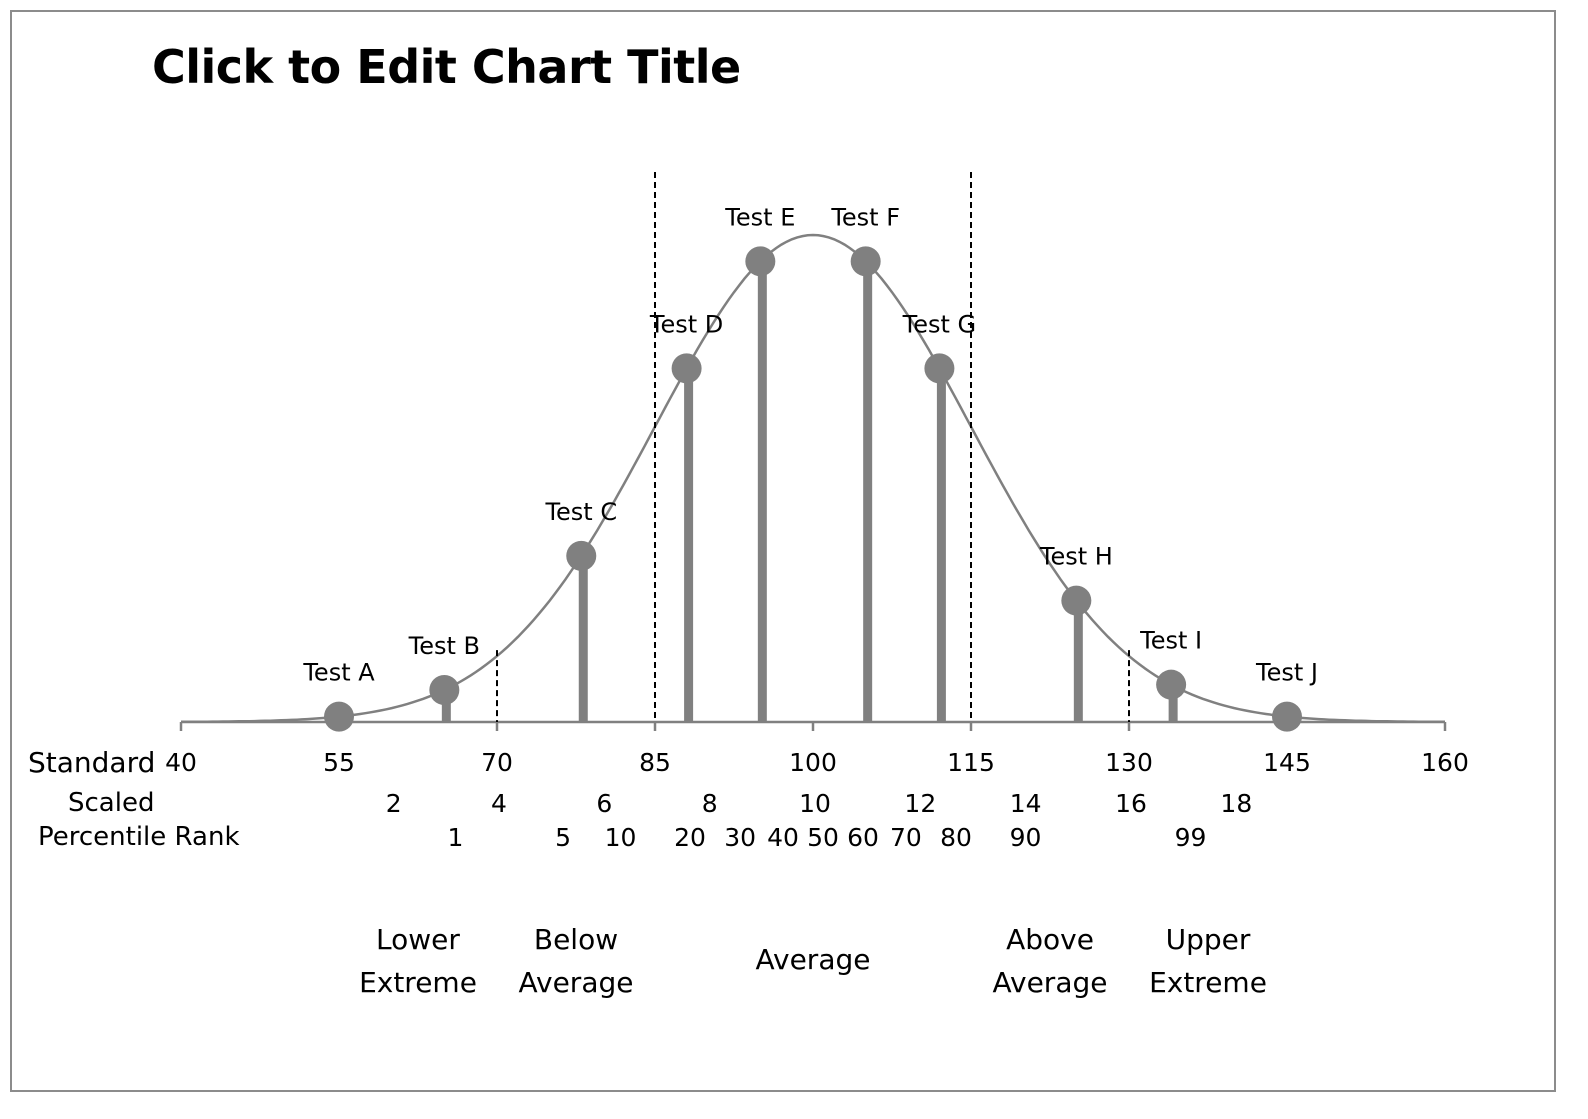  Describe the element at coordinates (1287, 762) in the screenshot. I see `standard-tick-label: 145` at that location.